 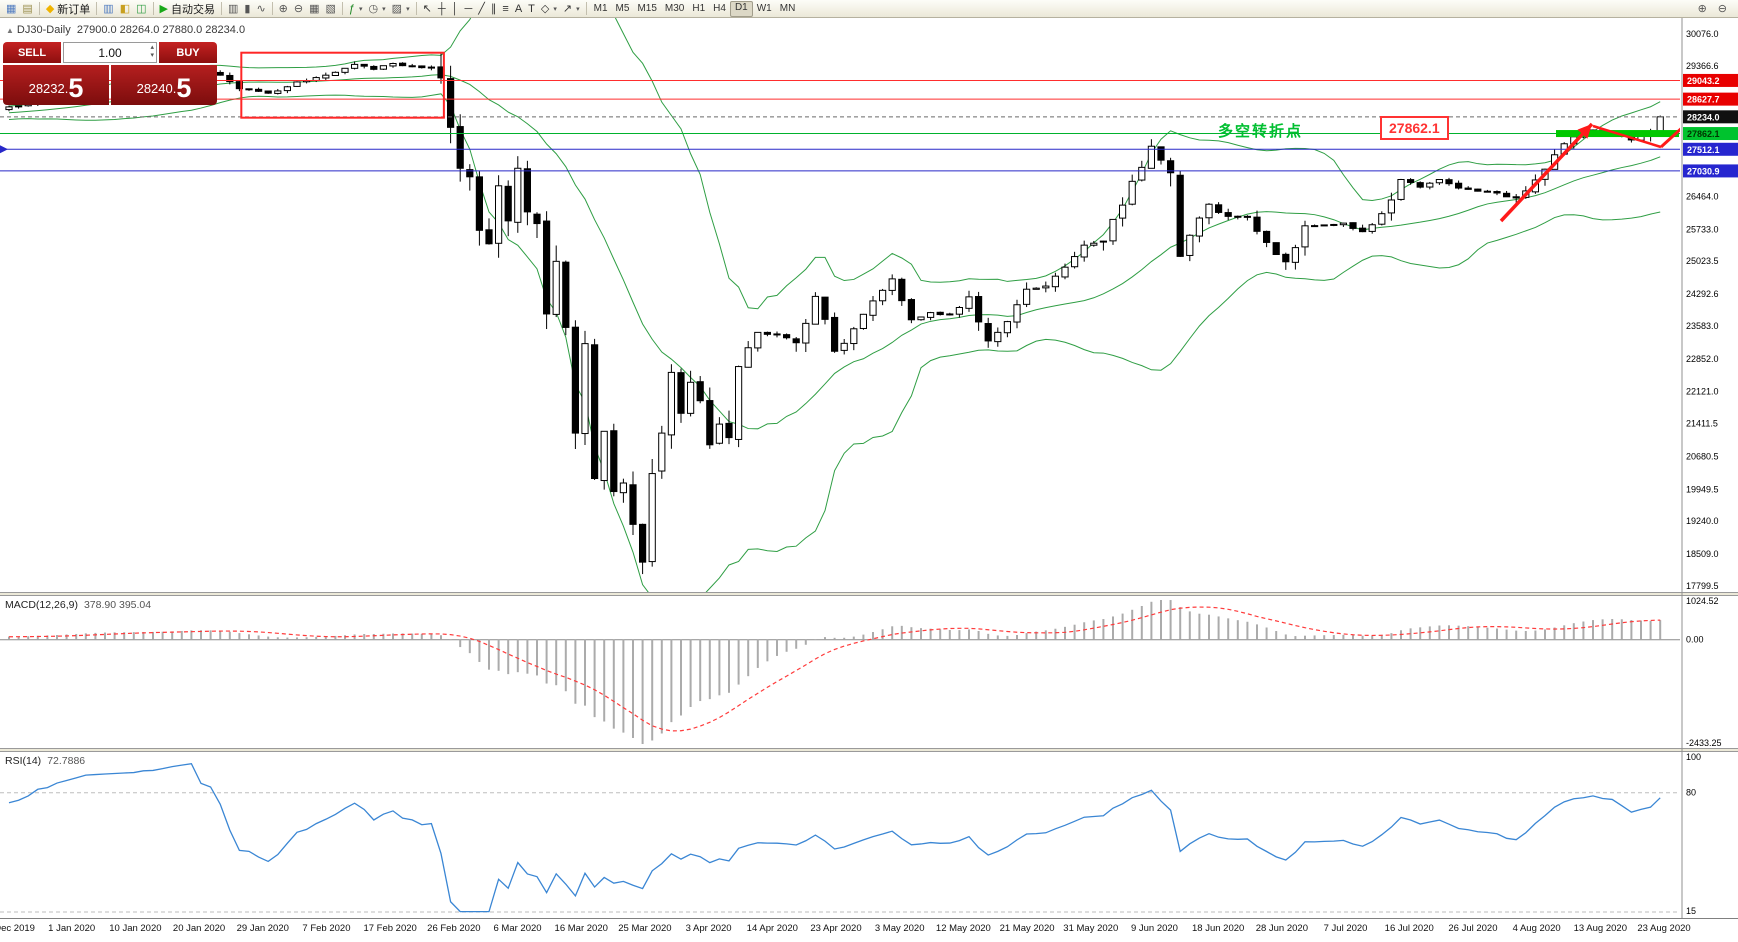 What do you see at coordinates (622, 8) in the screenshot?
I see `timeframe-m5: M5` at bounding box center [622, 8].